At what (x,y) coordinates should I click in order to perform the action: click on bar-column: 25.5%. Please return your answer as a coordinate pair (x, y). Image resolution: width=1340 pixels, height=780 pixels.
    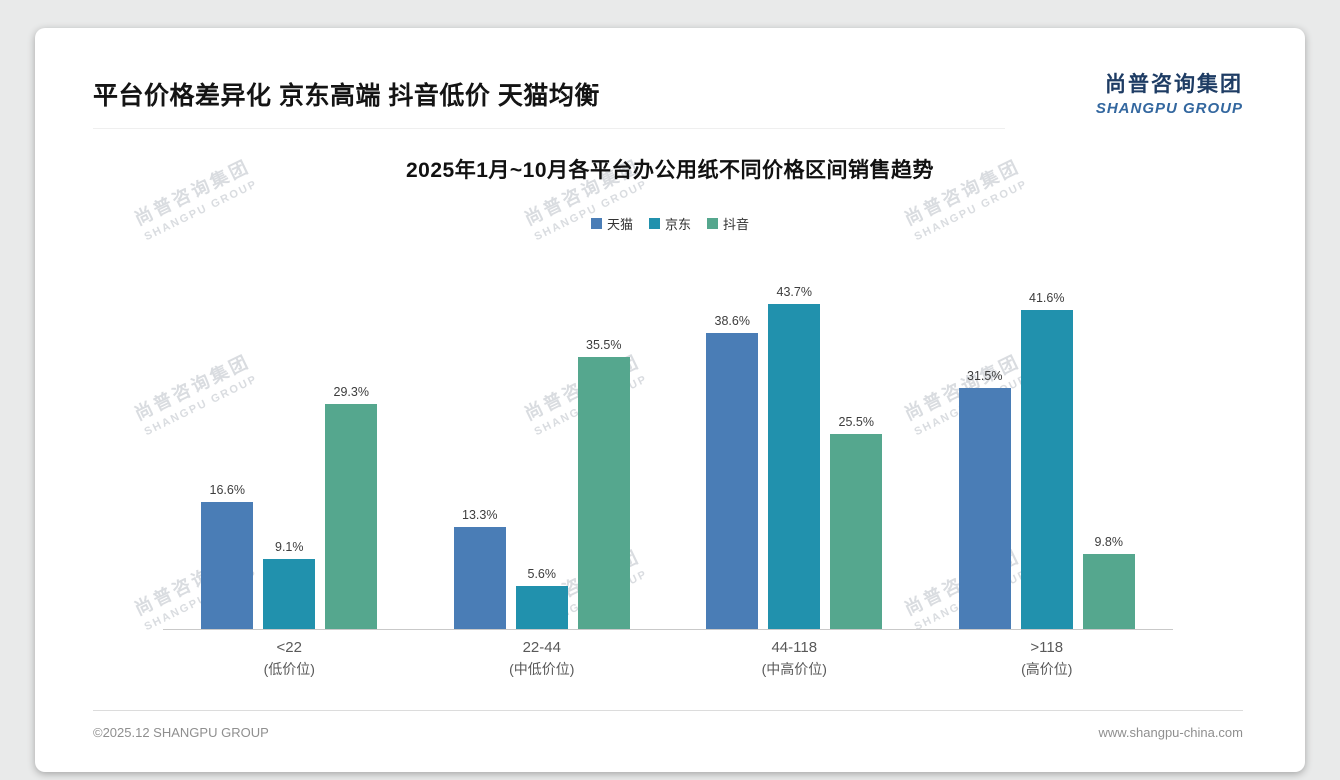
    Looking at the image, I should click on (856, 457).